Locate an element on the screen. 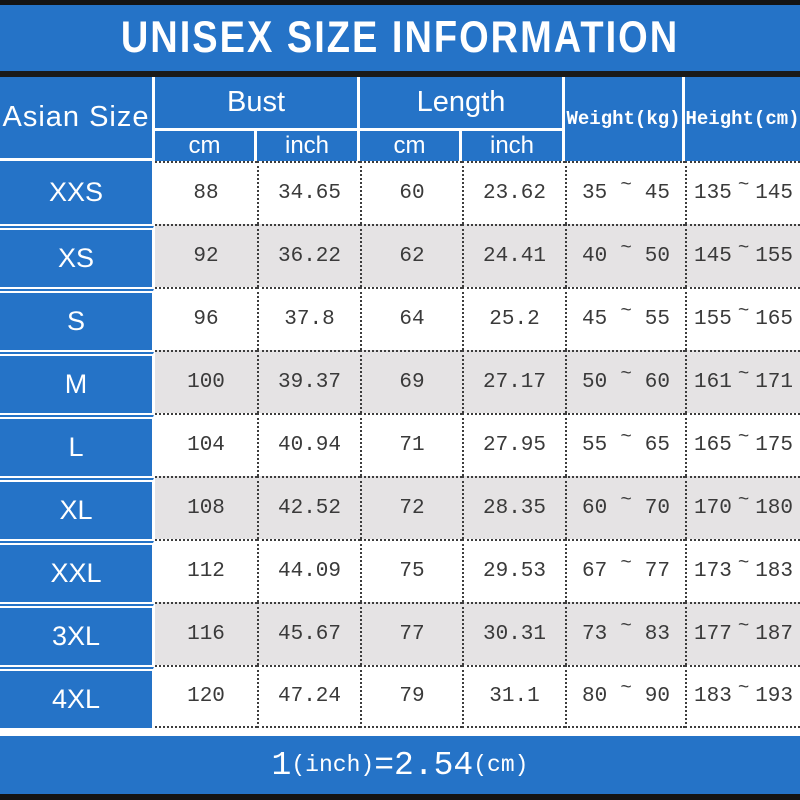 The image size is (800, 800). conversion-unit-inch: (inch) is located at coordinates (333, 765).